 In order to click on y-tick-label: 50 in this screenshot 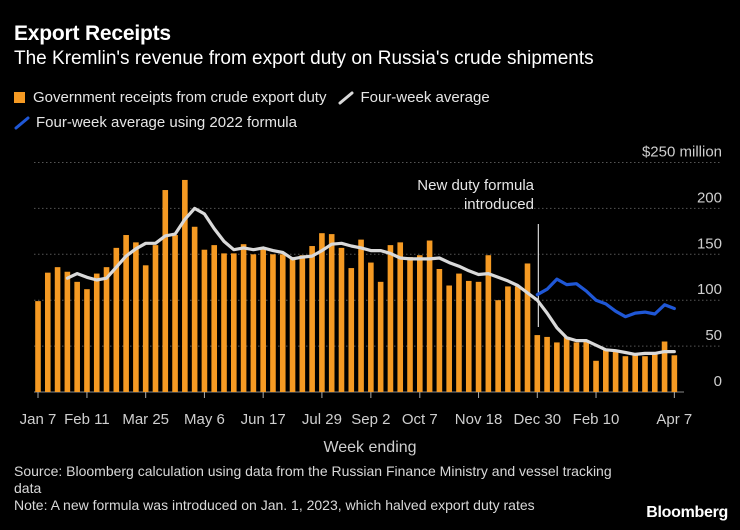, I will do `click(713, 335)`.